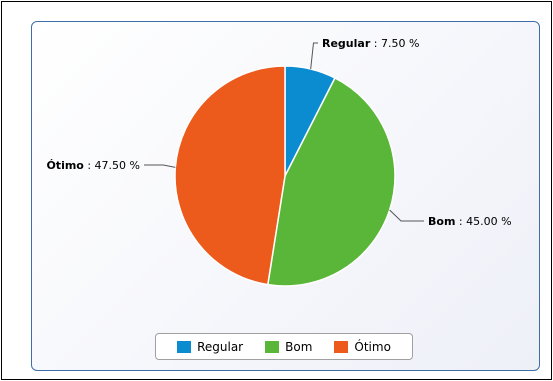 Image resolution: width=553 pixels, height=381 pixels. What do you see at coordinates (341, 346) in the screenshot?
I see `legend-swatch-otimo` at bounding box center [341, 346].